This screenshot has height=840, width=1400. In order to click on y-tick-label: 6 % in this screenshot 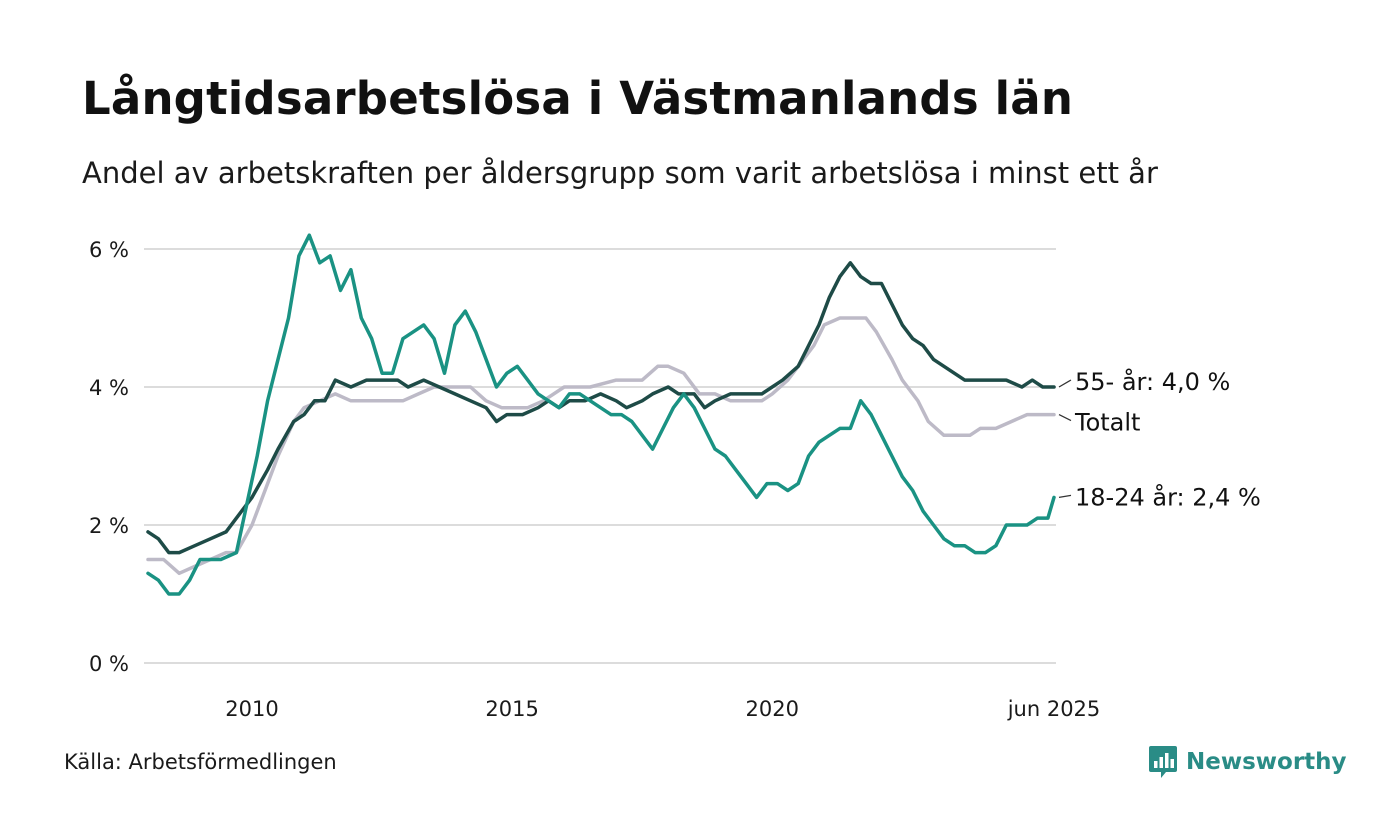, I will do `click(109, 250)`.